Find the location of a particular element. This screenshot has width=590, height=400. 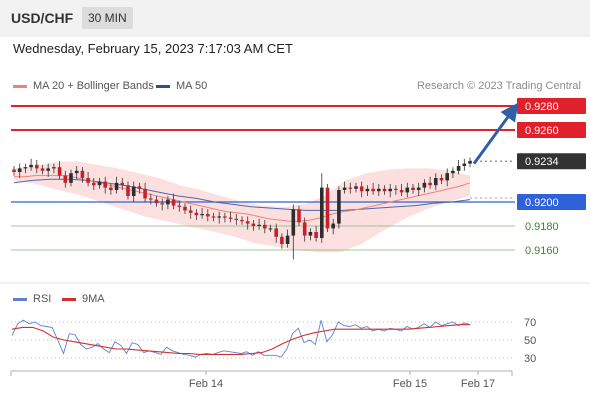

rsi-tick-label: 30 is located at coordinates (530, 359).